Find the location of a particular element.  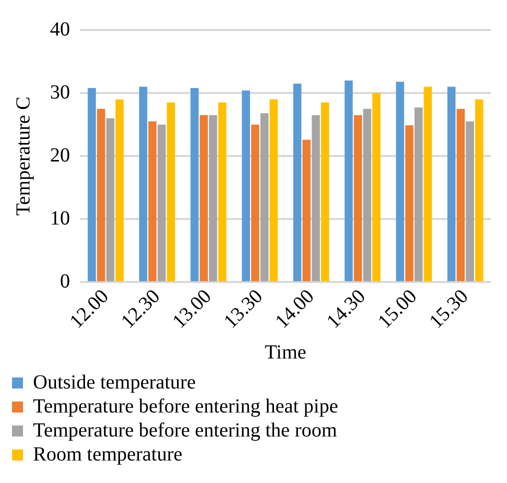

legend-label: Room temperature is located at coordinates (108, 454).